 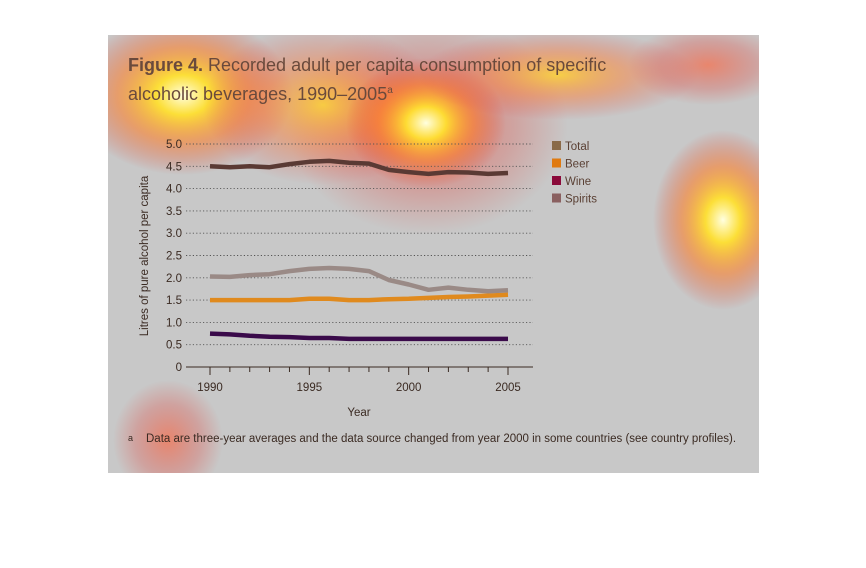 What do you see at coordinates (174, 145) in the screenshot?
I see `y-tick-label: 5.0` at bounding box center [174, 145].